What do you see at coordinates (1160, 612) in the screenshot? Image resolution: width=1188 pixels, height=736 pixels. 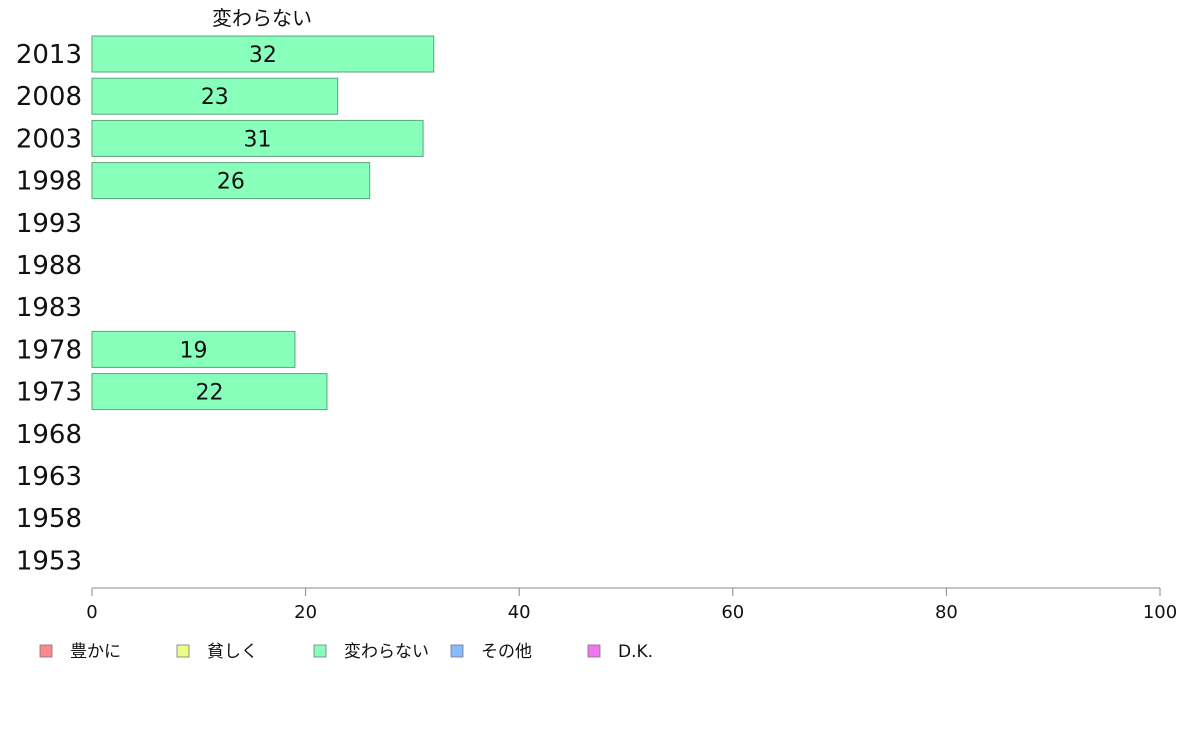 I see `x-tick-label: 100` at bounding box center [1160, 612].